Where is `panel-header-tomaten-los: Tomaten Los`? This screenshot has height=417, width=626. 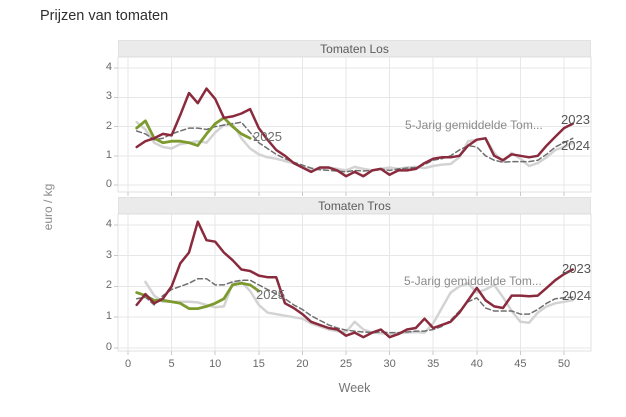
panel-header-tomaten-los: Tomaten Los is located at coordinates (354, 48).